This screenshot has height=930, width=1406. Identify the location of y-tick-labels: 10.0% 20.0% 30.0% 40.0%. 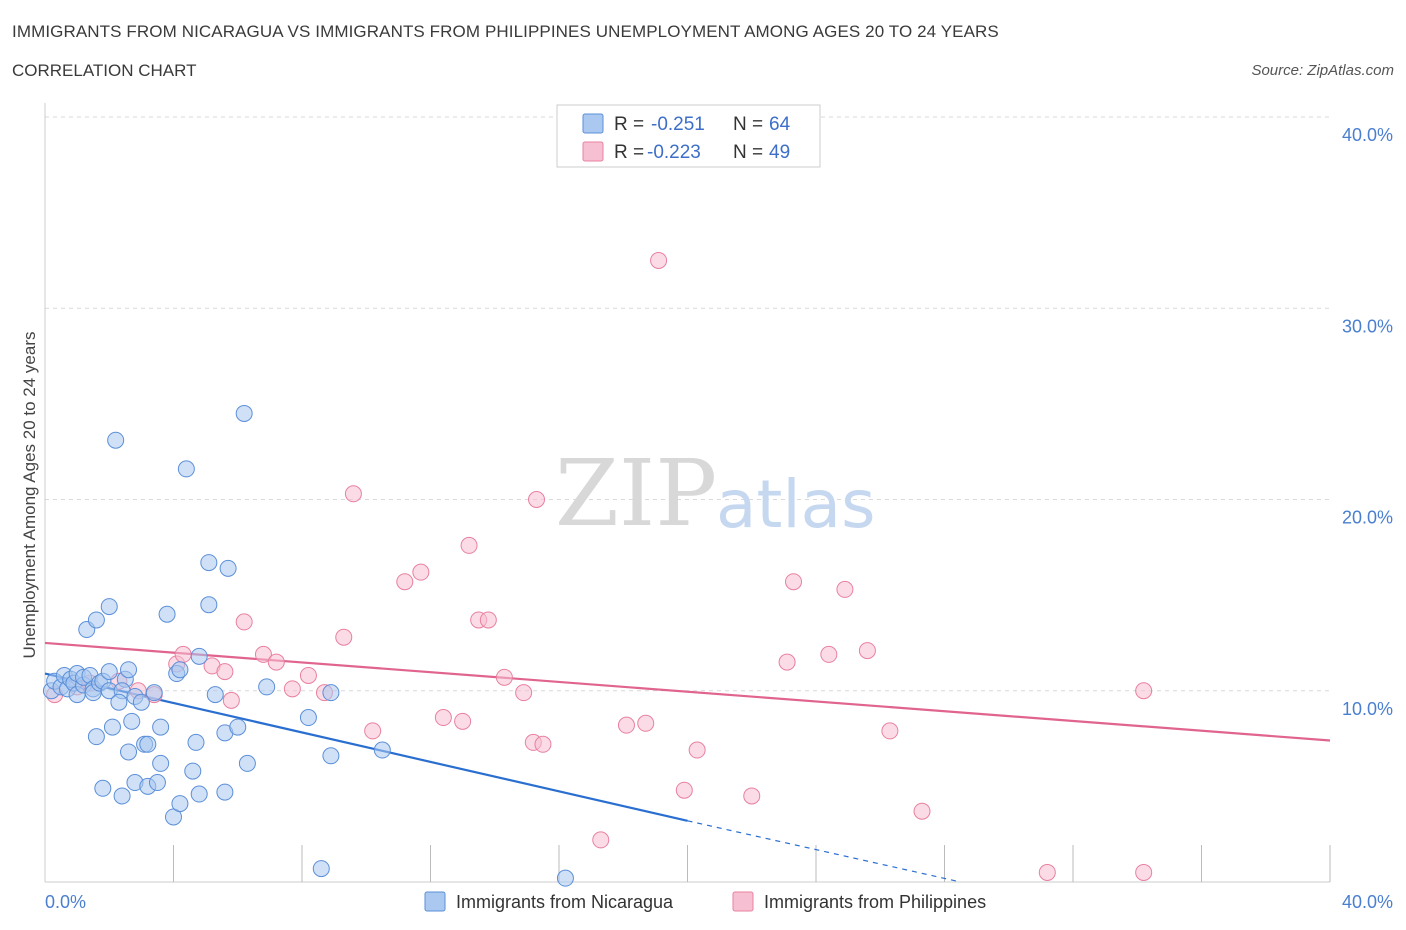
(1367, 422).